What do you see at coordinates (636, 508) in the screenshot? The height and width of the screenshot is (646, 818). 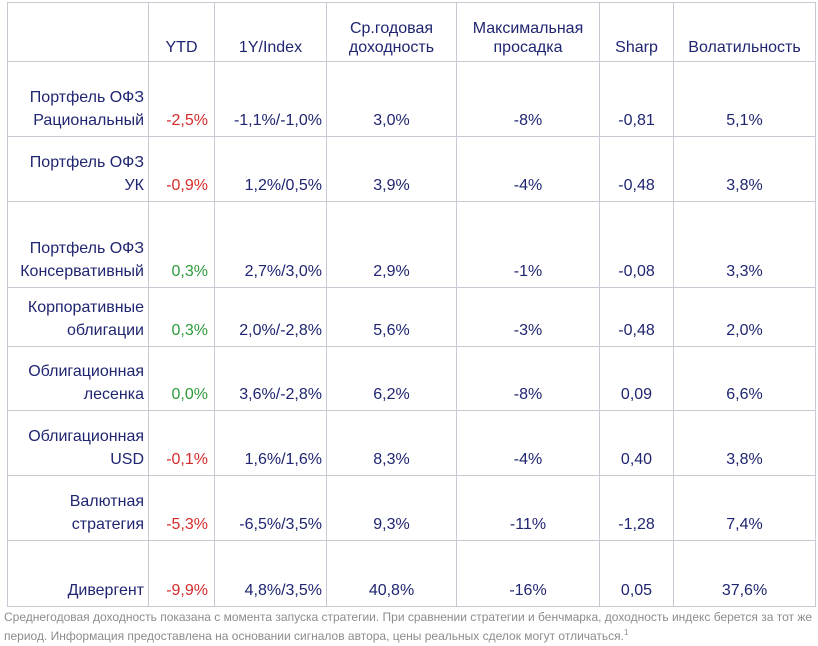 I see `sharp-cell: -1,28` at bounding box center [636, 508].